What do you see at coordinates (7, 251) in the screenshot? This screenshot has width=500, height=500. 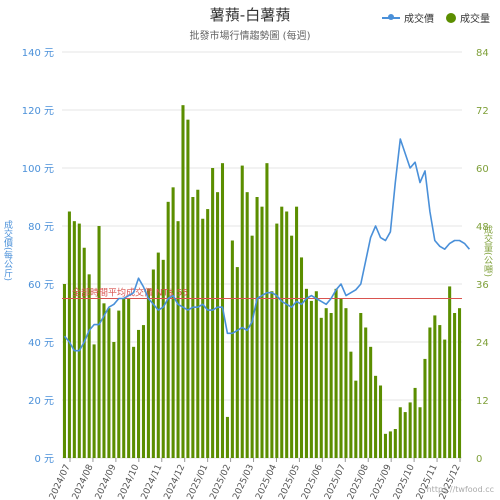 I see `y-left-axis-label: 成交價(每公斤)` at bounding box center [7, 251].